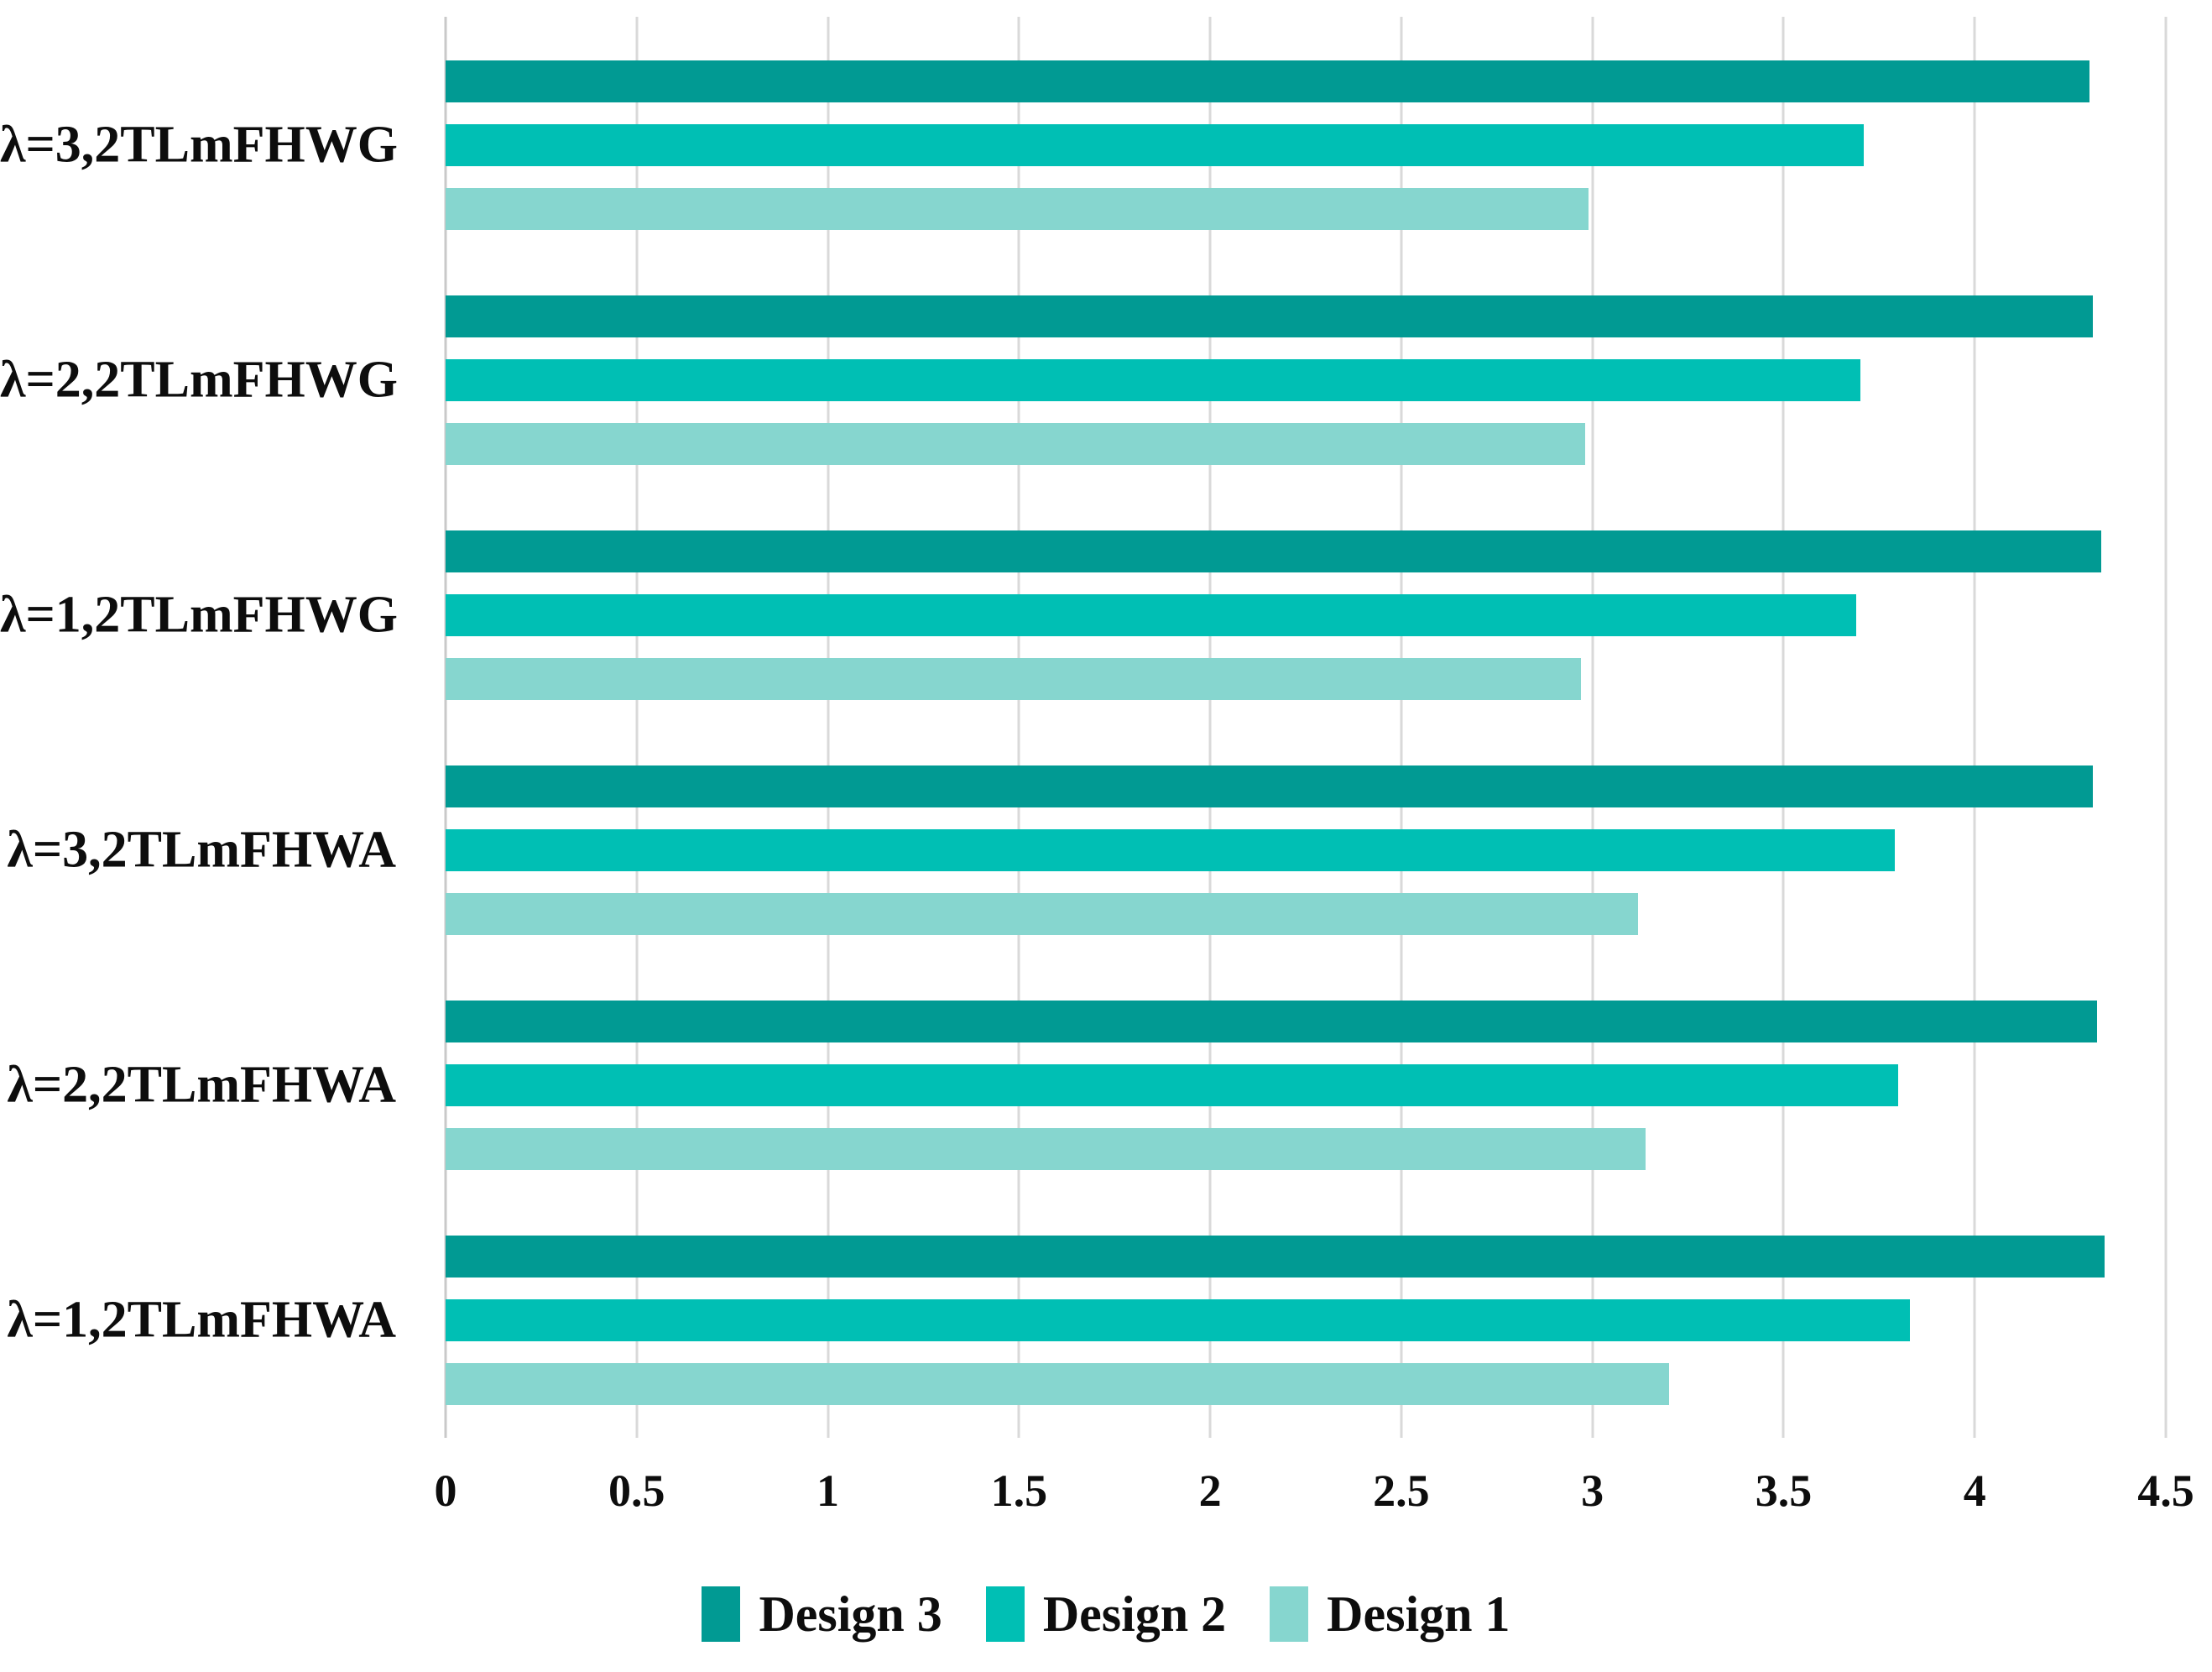 The height and width of the screenshot is (1672, 2212). What do you see at coordinates (1974, 1491) in the screenshot?
I see `x-tick-label: 4` at bounding box center [1974, 1491].